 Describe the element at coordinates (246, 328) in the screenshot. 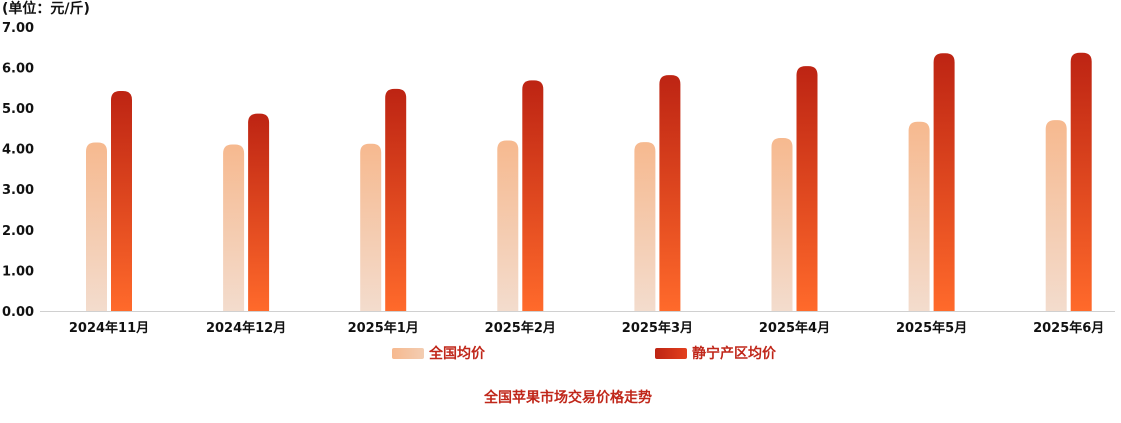

I see `x-category-label: 2024年12月` at that location.